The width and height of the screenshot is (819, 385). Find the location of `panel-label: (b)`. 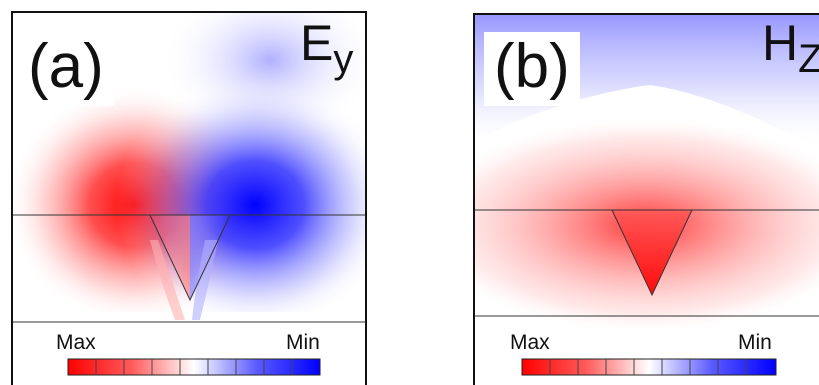

panel-label: (b) is located at coordinates (532, 69).